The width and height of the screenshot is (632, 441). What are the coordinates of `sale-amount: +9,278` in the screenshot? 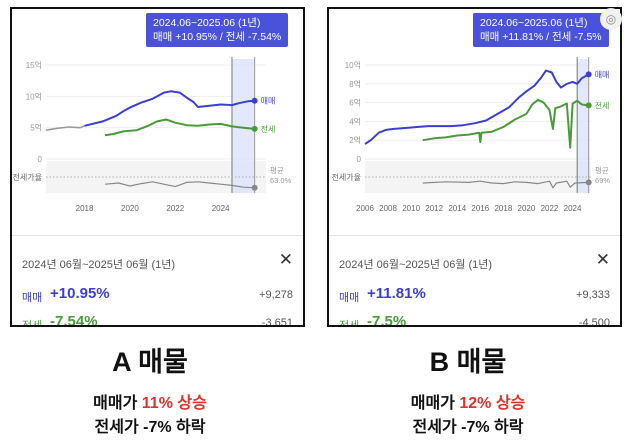 It's located at (276, 295).